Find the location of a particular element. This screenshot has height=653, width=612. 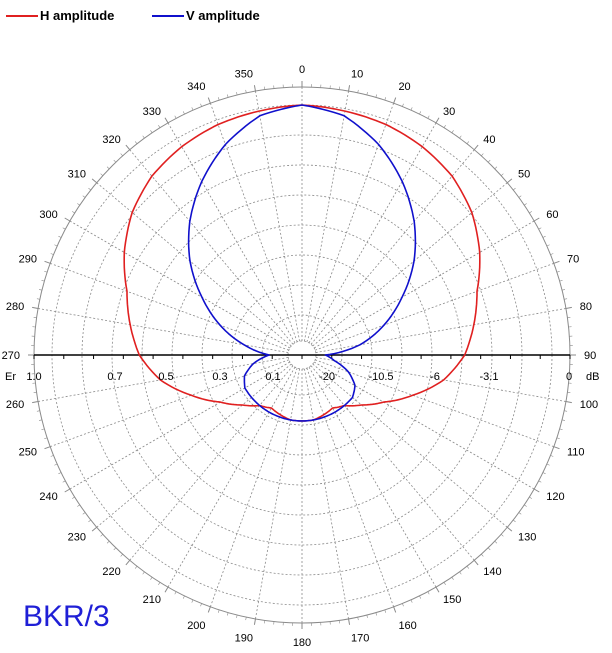

angle-label-270: 270 is located at coordinates (11, 356).